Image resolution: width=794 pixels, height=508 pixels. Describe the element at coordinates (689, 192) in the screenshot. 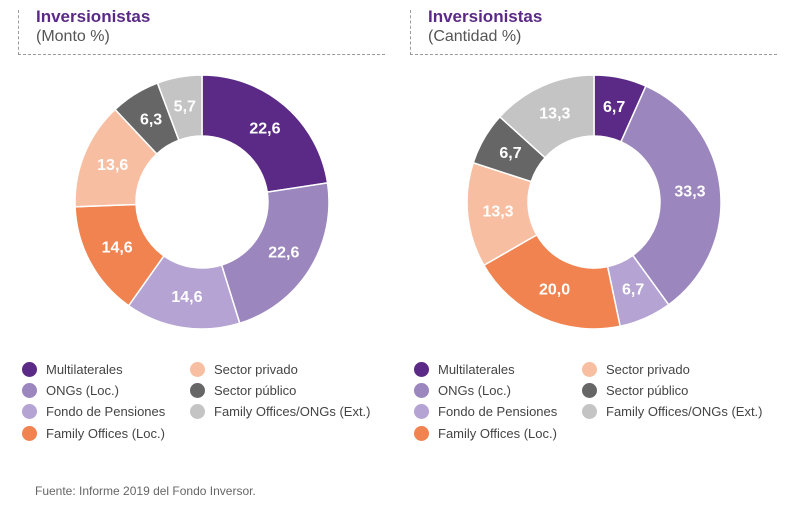

I see `slice-value-label: 33,3` at that location.